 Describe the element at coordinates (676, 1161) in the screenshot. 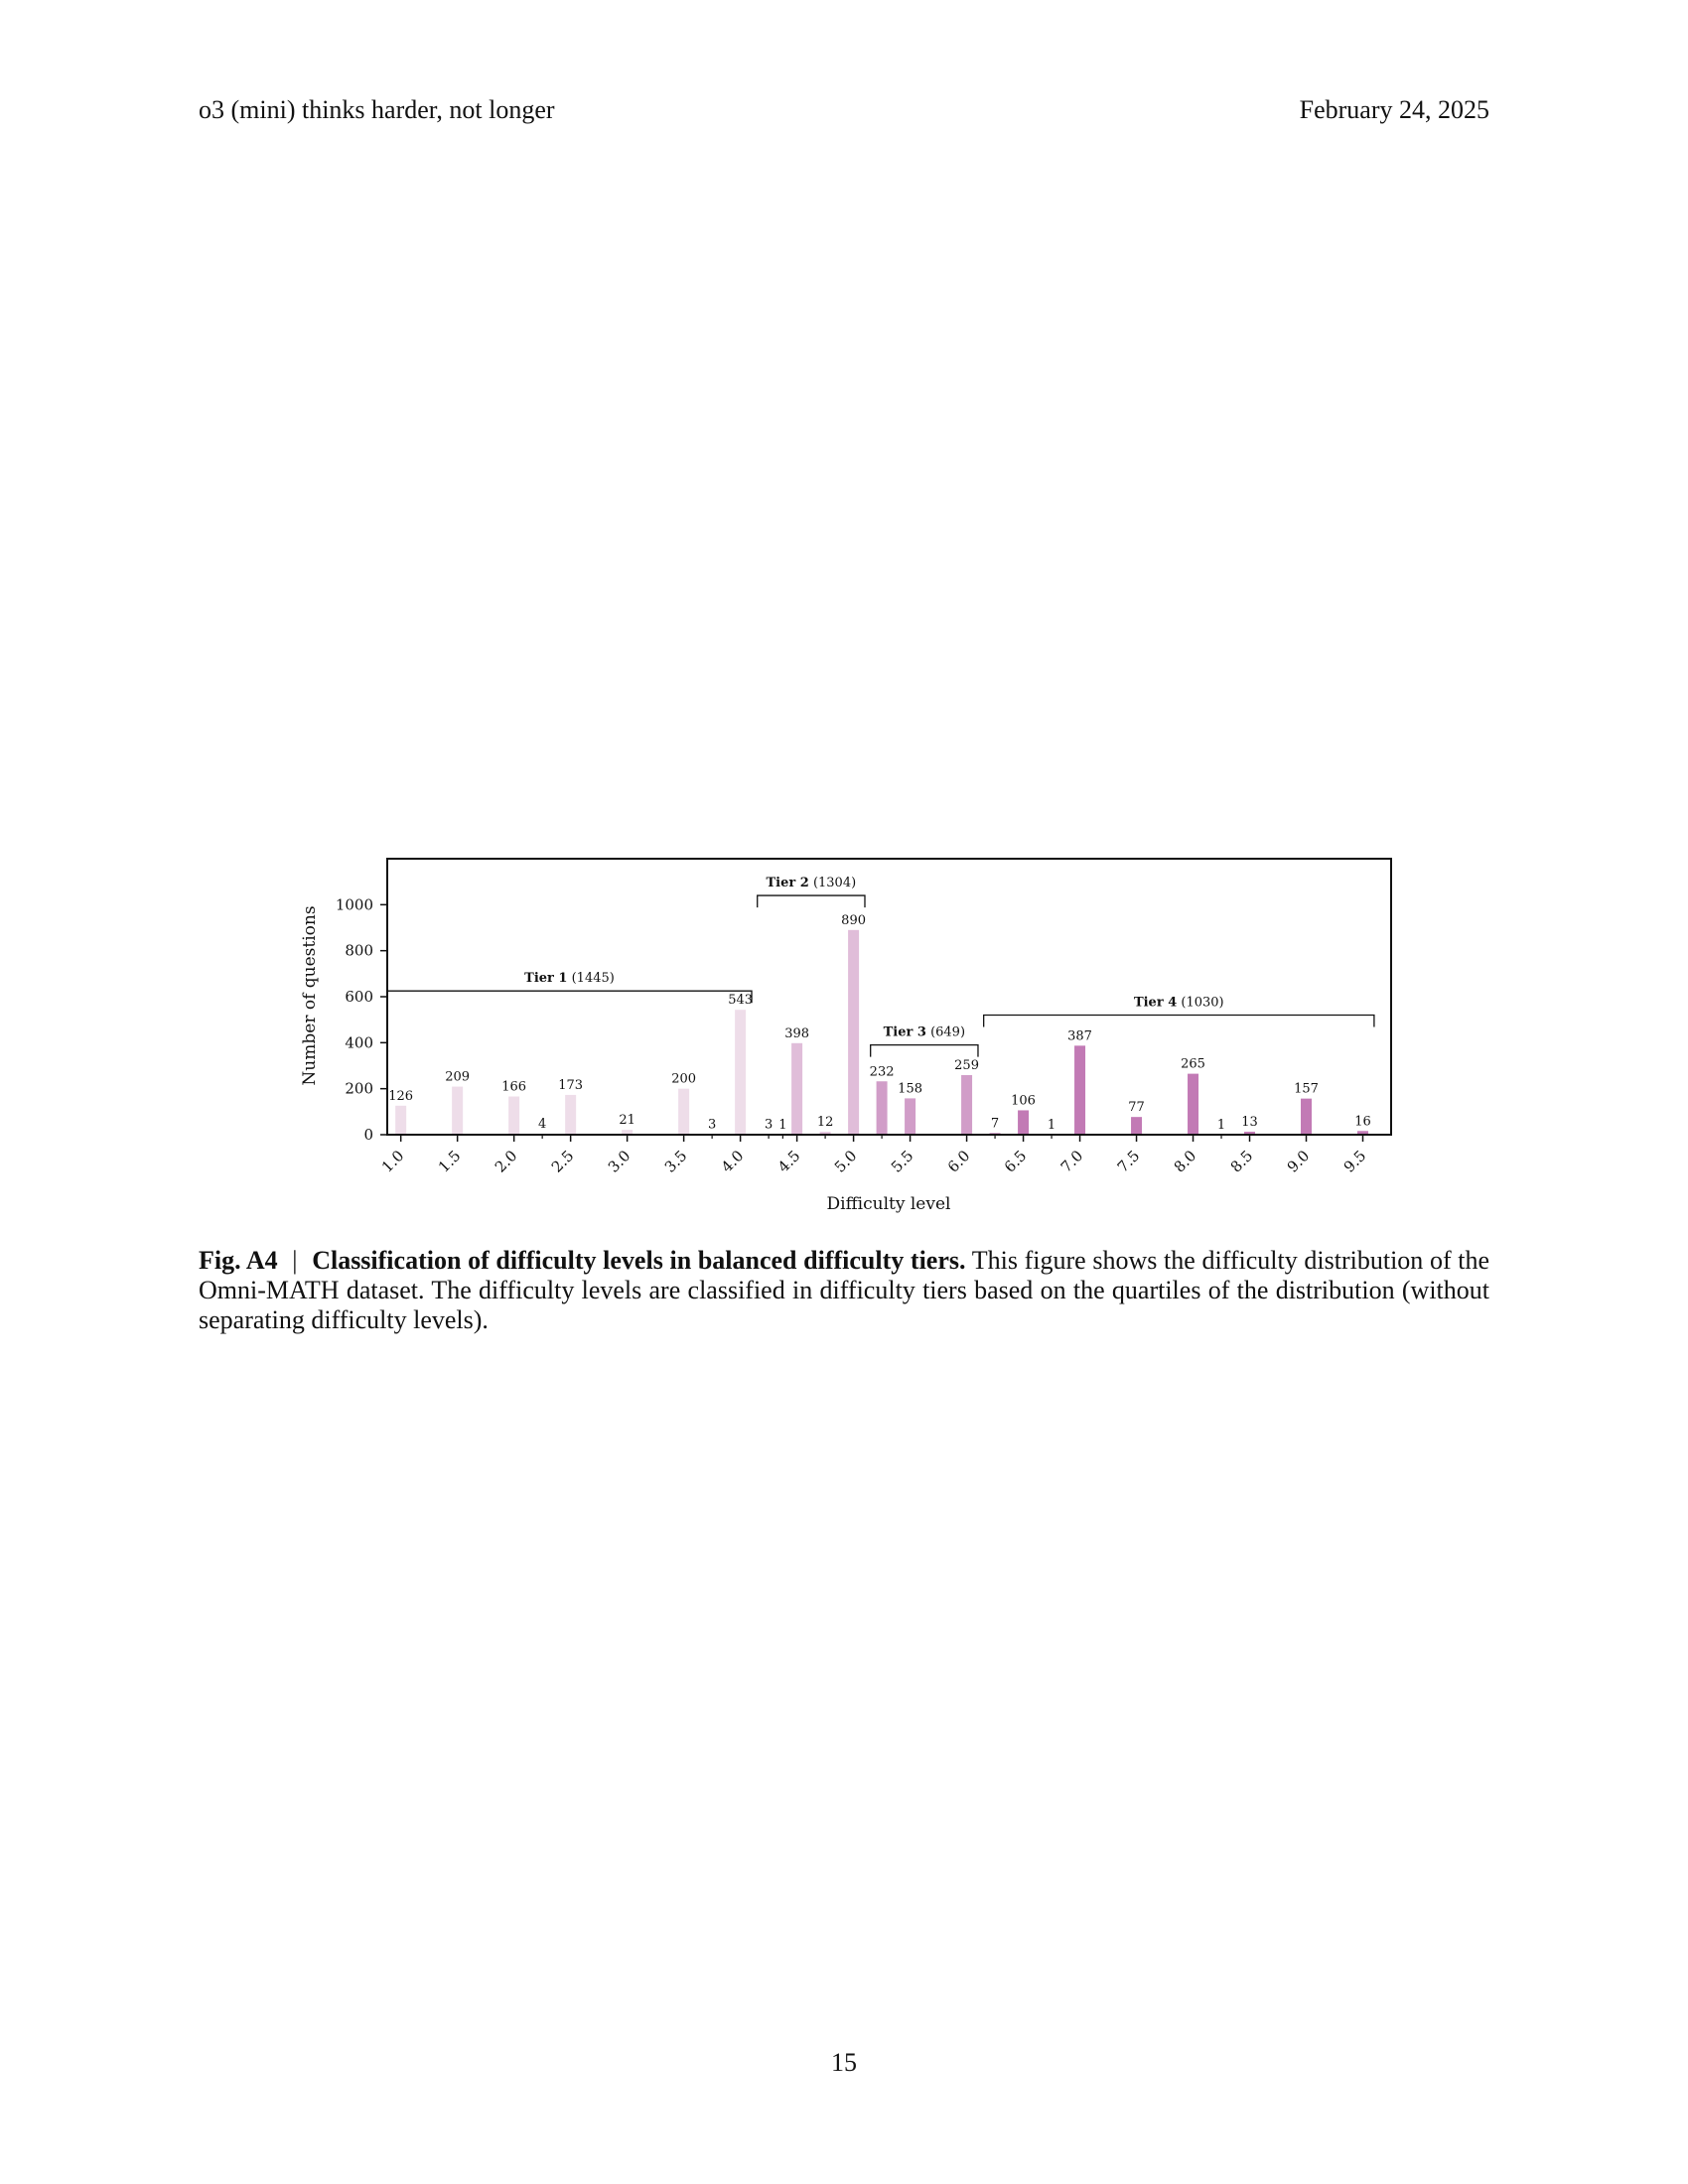

I see `x-tick-label: 3.5` at that location.